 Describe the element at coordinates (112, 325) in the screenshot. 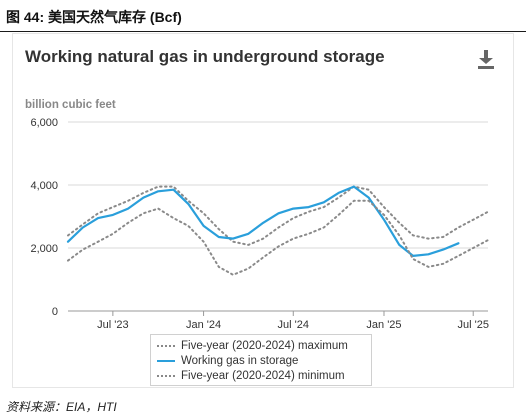

I see `x-tick-label: Jul '23` at that location.